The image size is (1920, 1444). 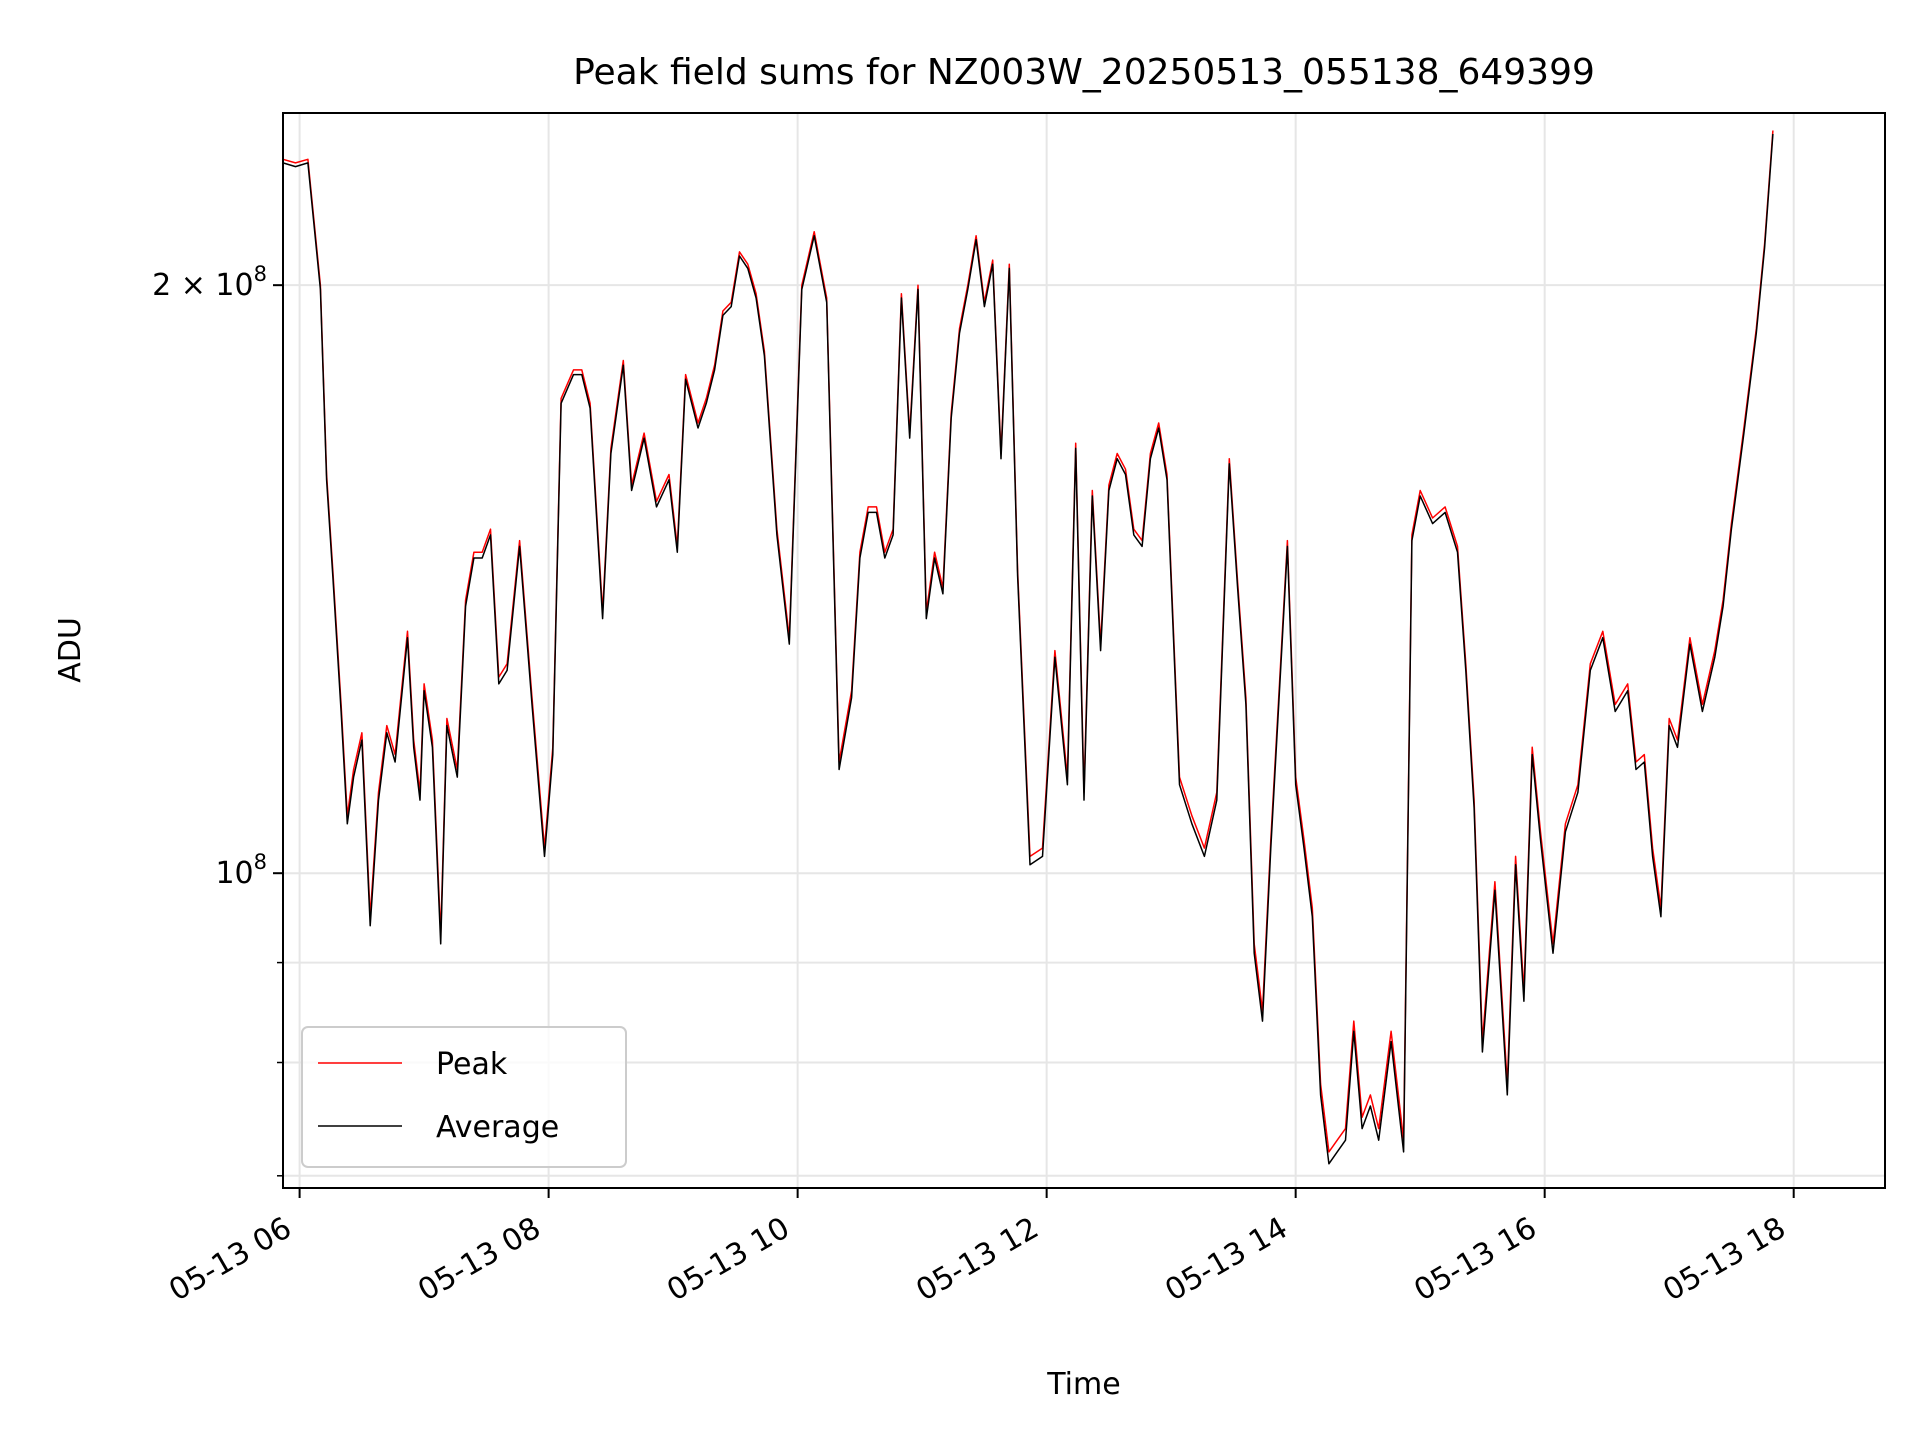 I want to click on legend: Peak Average, so click(x=464, y=1097).